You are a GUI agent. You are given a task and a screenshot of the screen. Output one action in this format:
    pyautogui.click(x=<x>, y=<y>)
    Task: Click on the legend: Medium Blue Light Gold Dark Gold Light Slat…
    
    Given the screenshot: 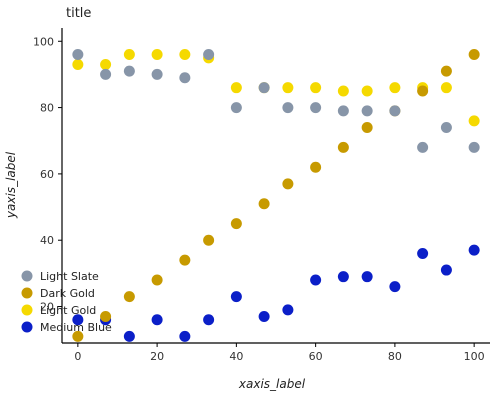 What is the action you would take?
    pyautogui.click(x=66, y=302)
    